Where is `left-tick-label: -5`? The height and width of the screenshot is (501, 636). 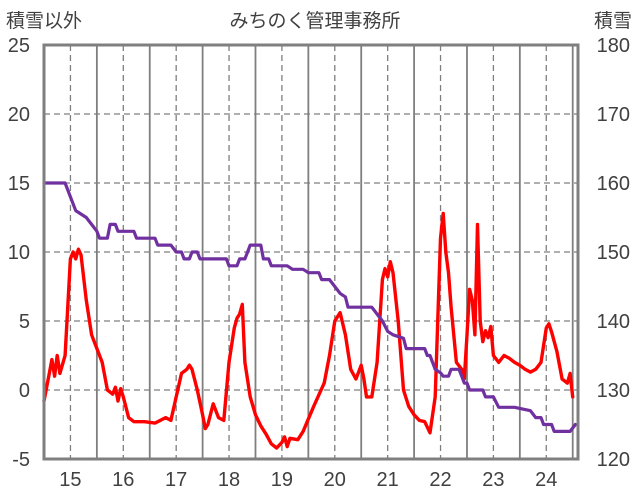
left-tick-label: -5 is located at coordinates (21, 460).